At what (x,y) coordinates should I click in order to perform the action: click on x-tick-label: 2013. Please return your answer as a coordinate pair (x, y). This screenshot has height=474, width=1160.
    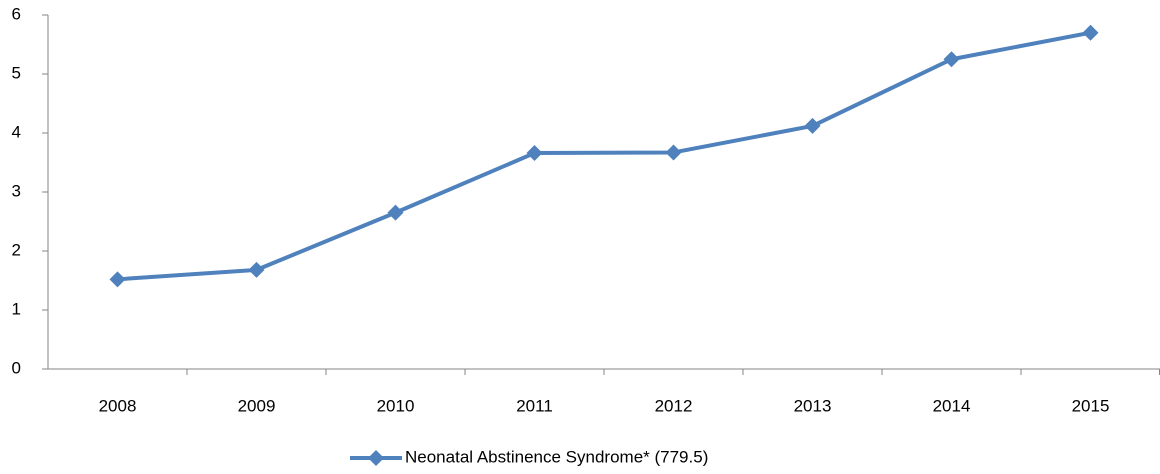
    Looking at the image, I should click on (813, 405).